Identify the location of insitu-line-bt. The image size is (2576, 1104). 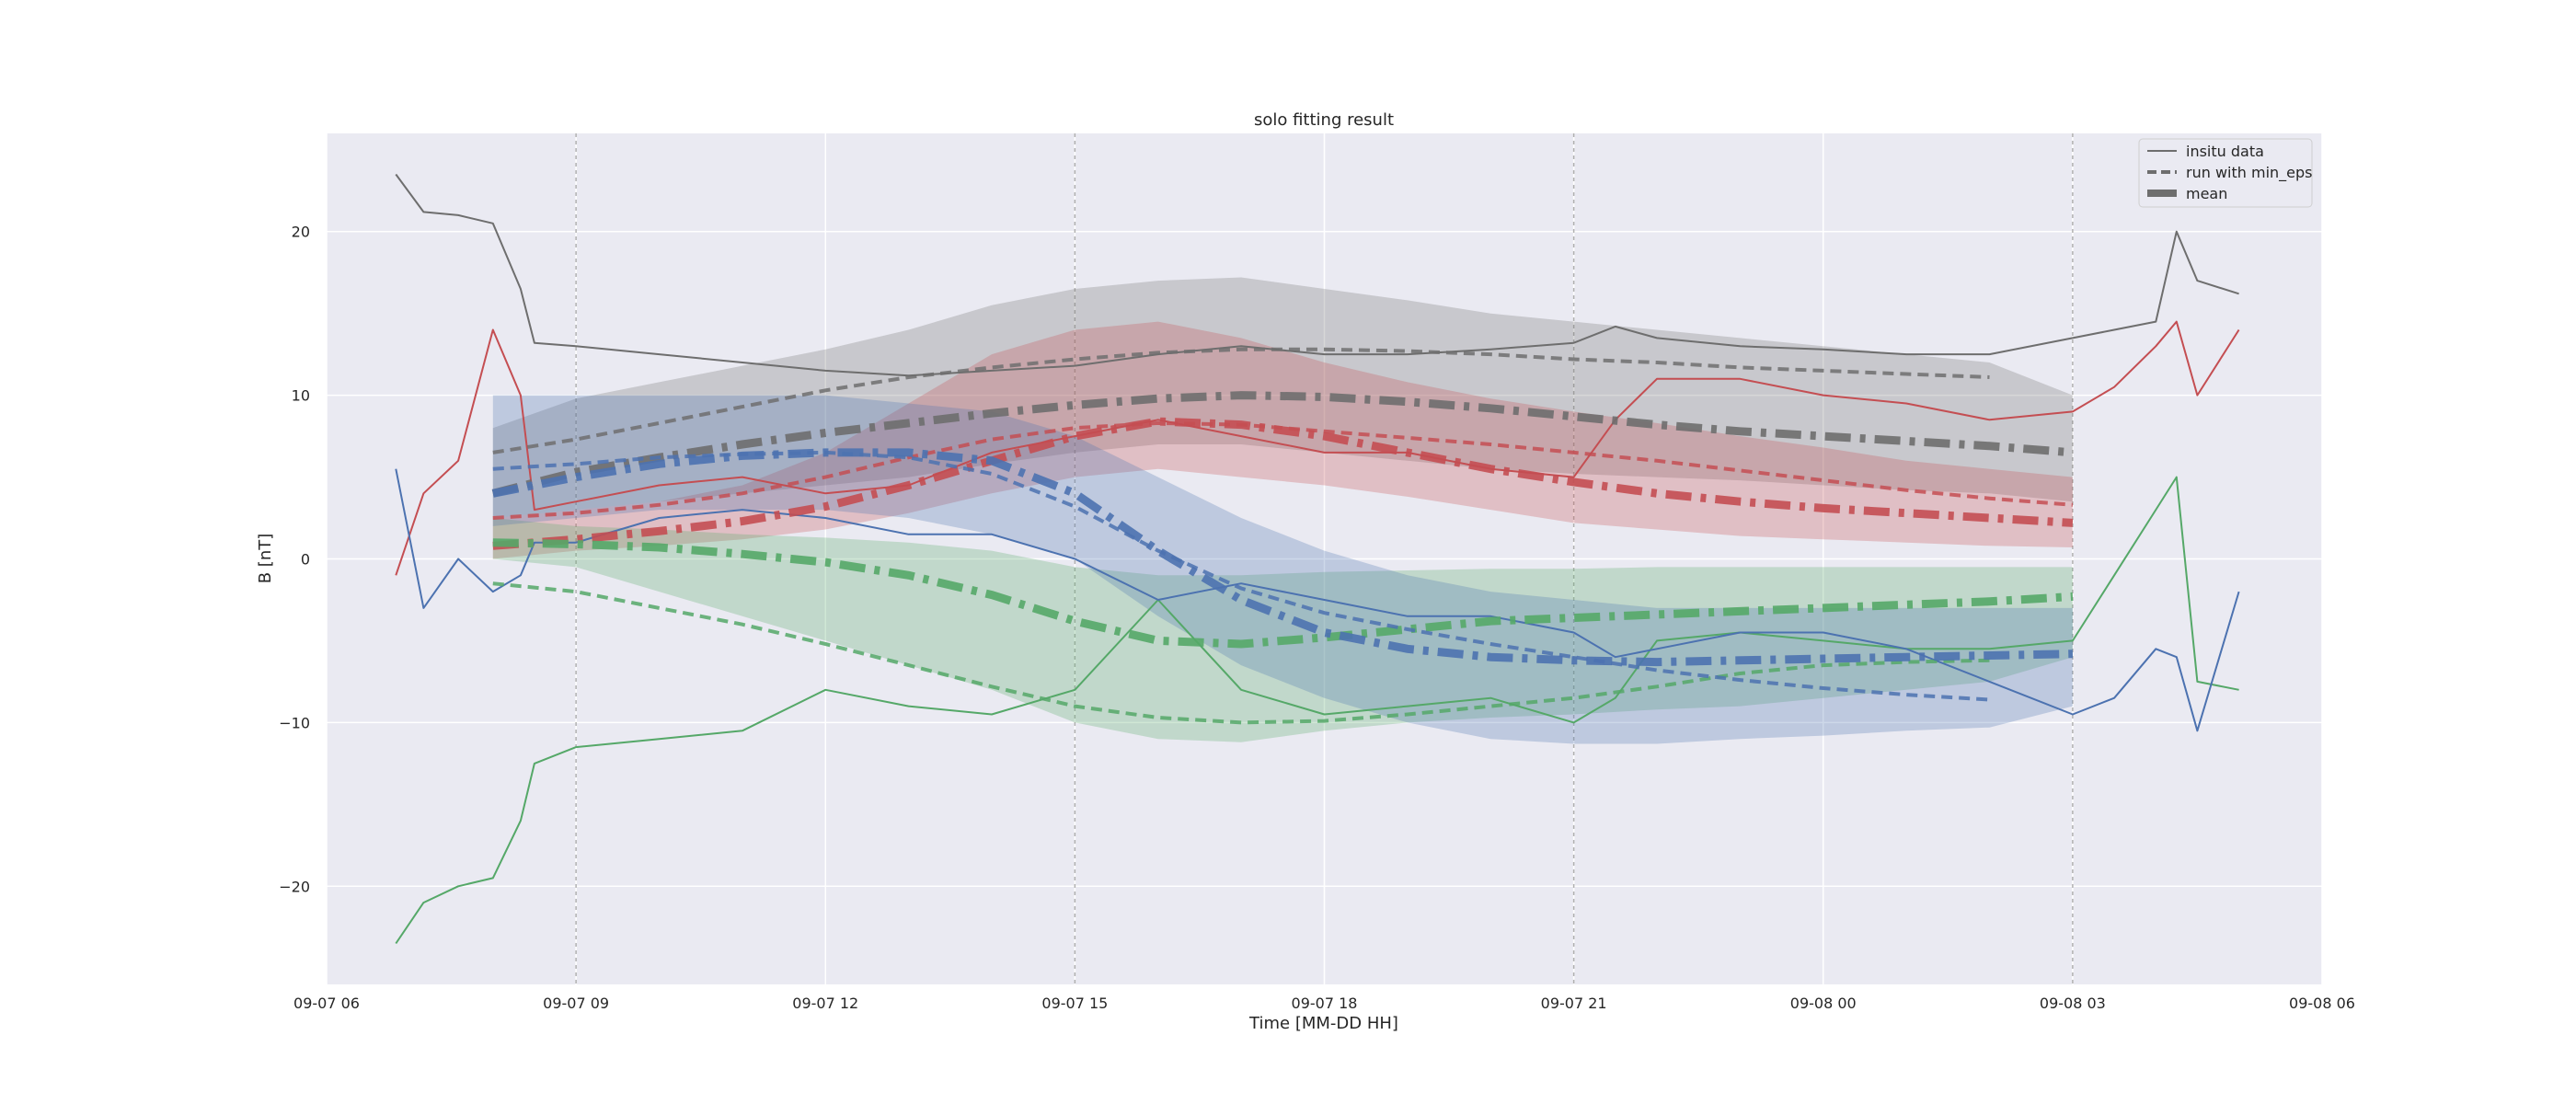
(1317, 275).